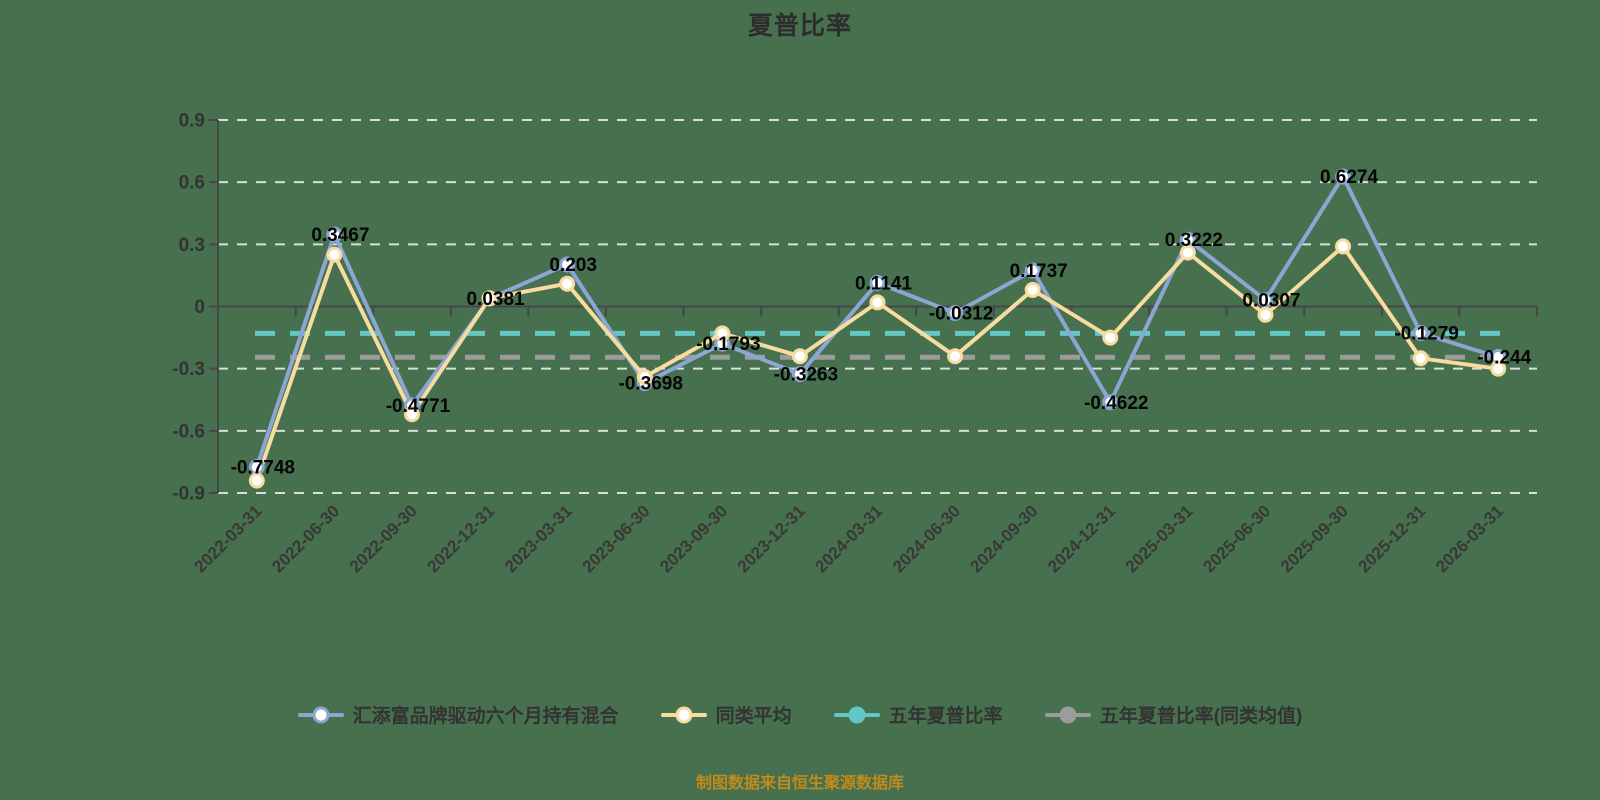 This screenshot has width=1600, height=800. Describe the element at coordinates (1194, 240) in the screenshot. I see `data-point-label: 0.3222` at that location.